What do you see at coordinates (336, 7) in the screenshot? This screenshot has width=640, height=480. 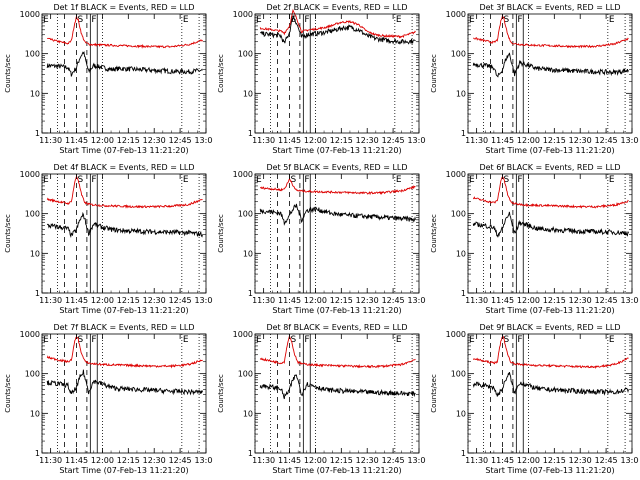 I see `panel-title: Det 2f BLACK = Events, RED = LLD` at bounding box center [336, 7].